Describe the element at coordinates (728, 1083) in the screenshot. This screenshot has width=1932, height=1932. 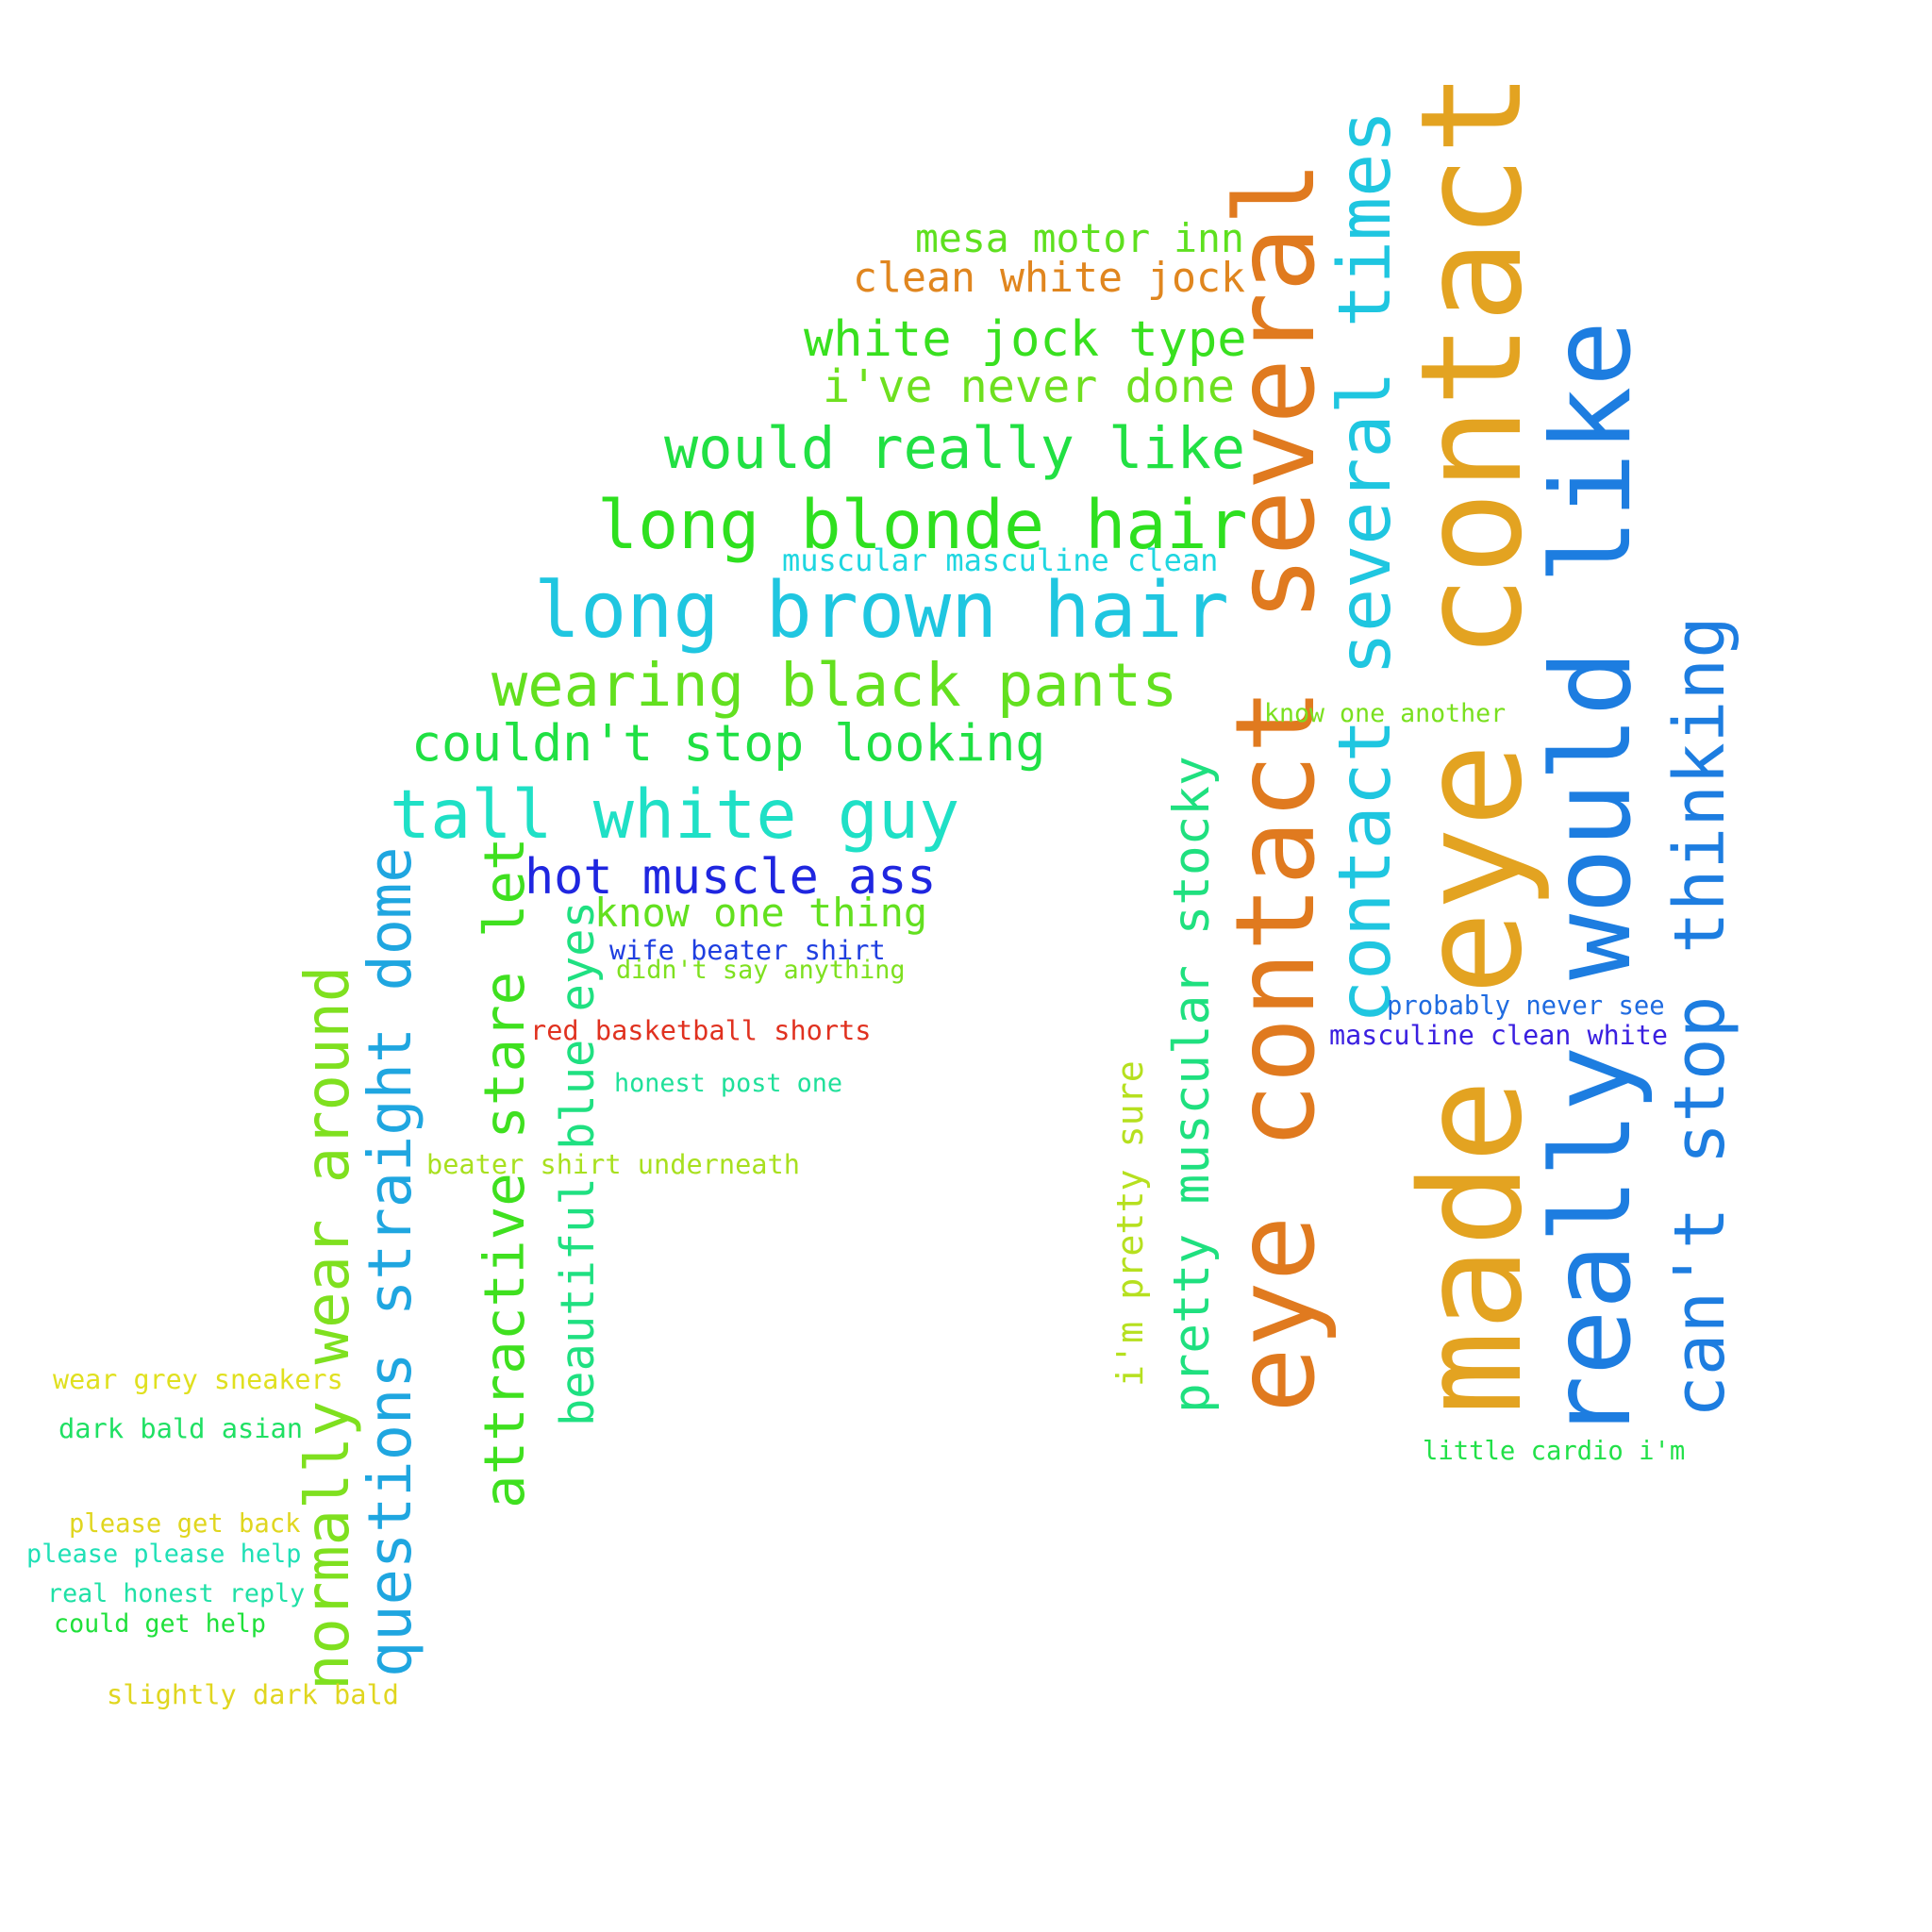
I see `word-honest-post-one: honest post one` at that location.